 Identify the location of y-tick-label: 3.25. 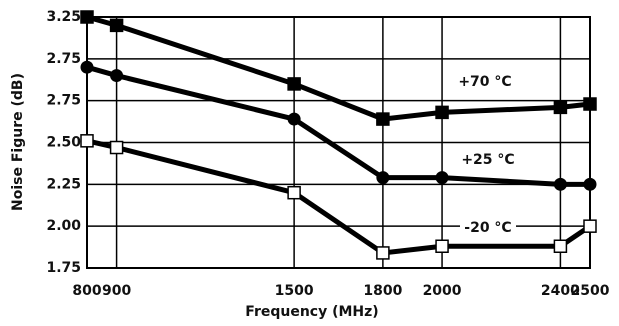
(63, 17).